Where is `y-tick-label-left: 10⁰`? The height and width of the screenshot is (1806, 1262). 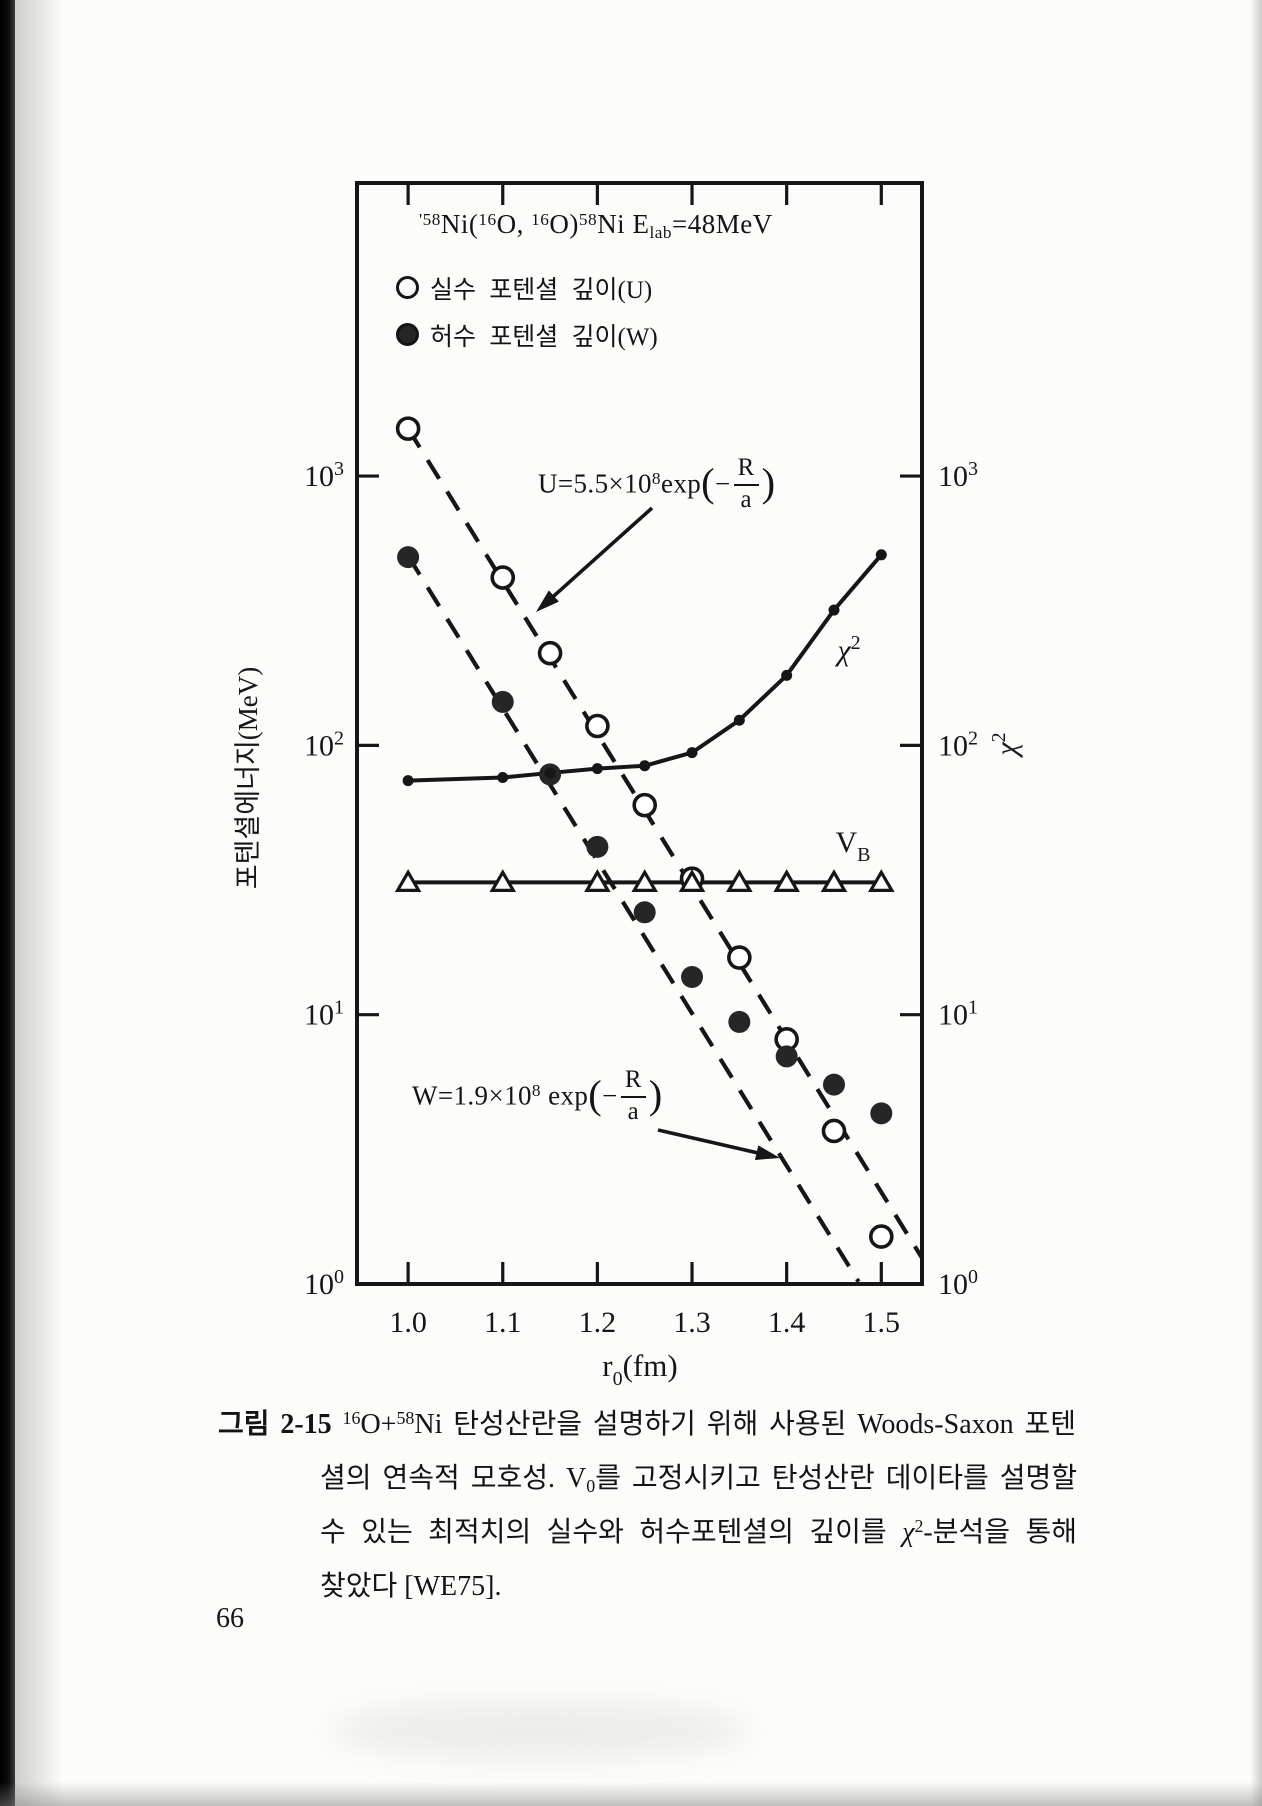 y-tick-label-left: 10⁰ is located at coordinates (324, 1283).